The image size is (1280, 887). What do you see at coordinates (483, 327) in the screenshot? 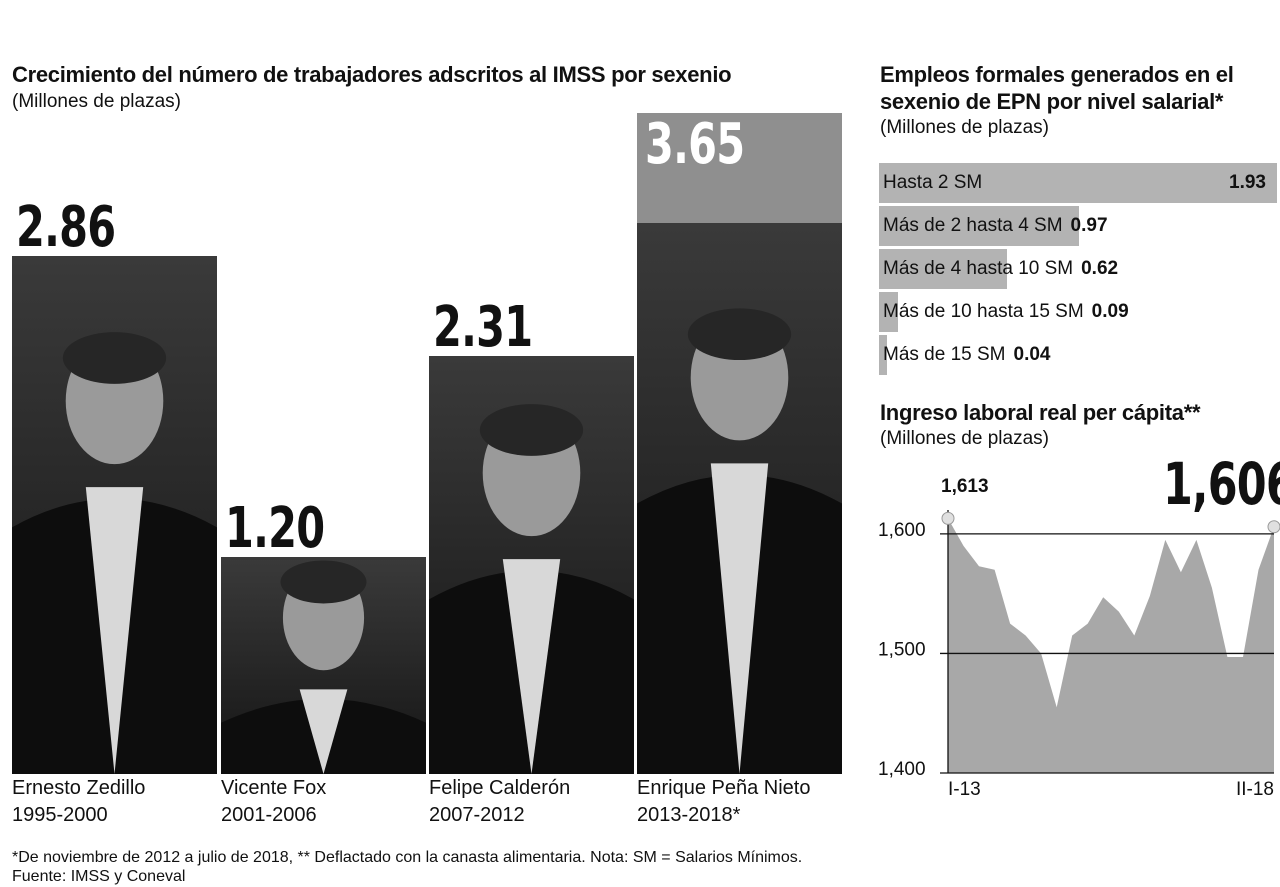
I see `bar-value-label-2: 2.31` at bounding box center [483, 327].